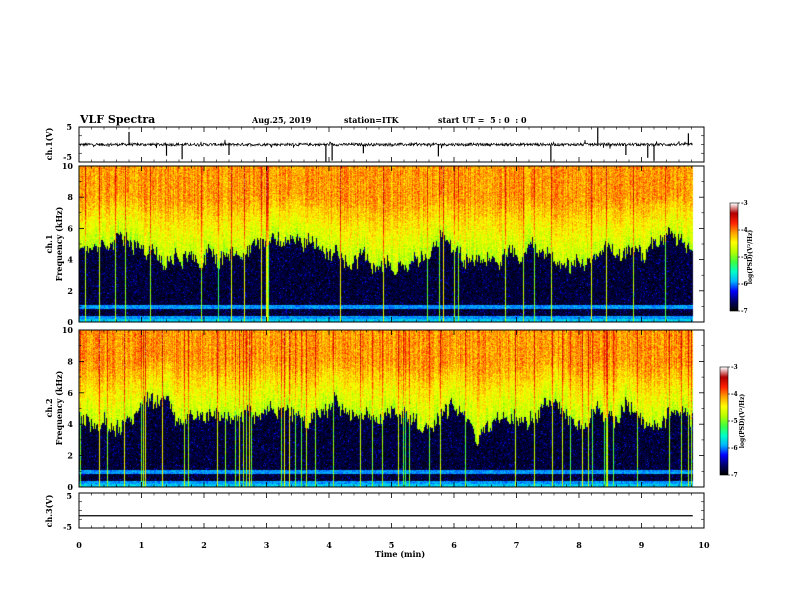 The image size is (792, 612). Describe the element at coordinates (579, 545) in the screenshot. I see `x-tick-label: 8` at that location.